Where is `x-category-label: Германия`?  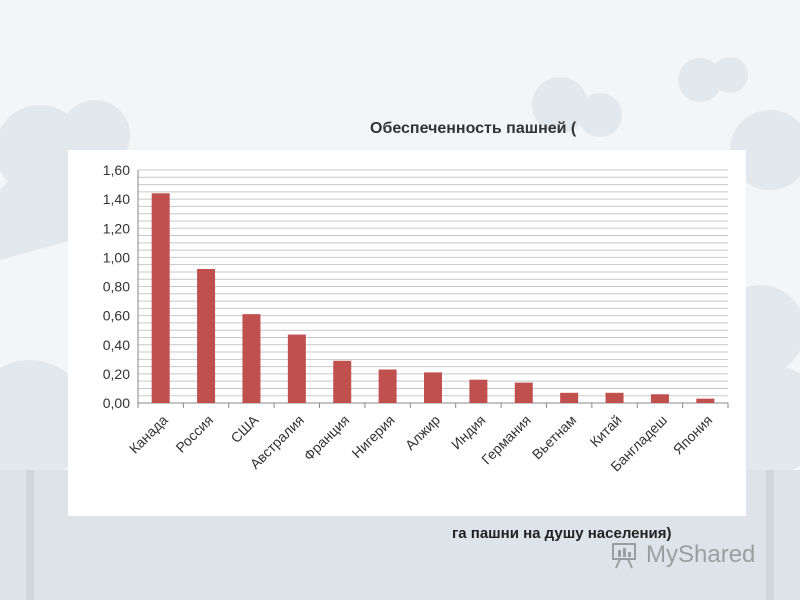 x-category-label: Германия is located at coordinates (506, 440).